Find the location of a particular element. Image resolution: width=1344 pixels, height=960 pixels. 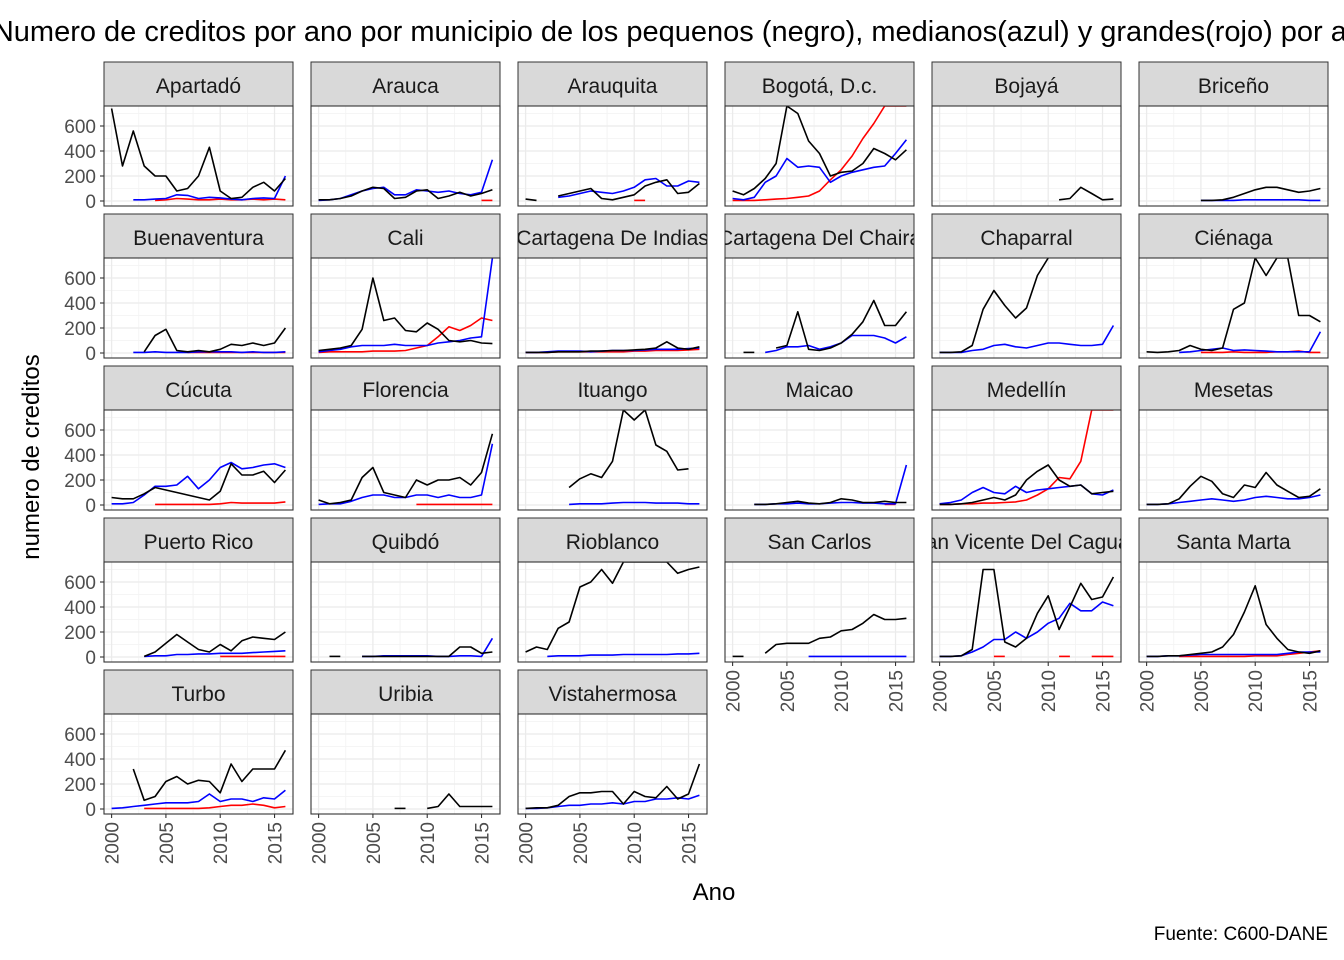

panel-santa-marta: Santa Marta is located at coordinates (1233, 590).